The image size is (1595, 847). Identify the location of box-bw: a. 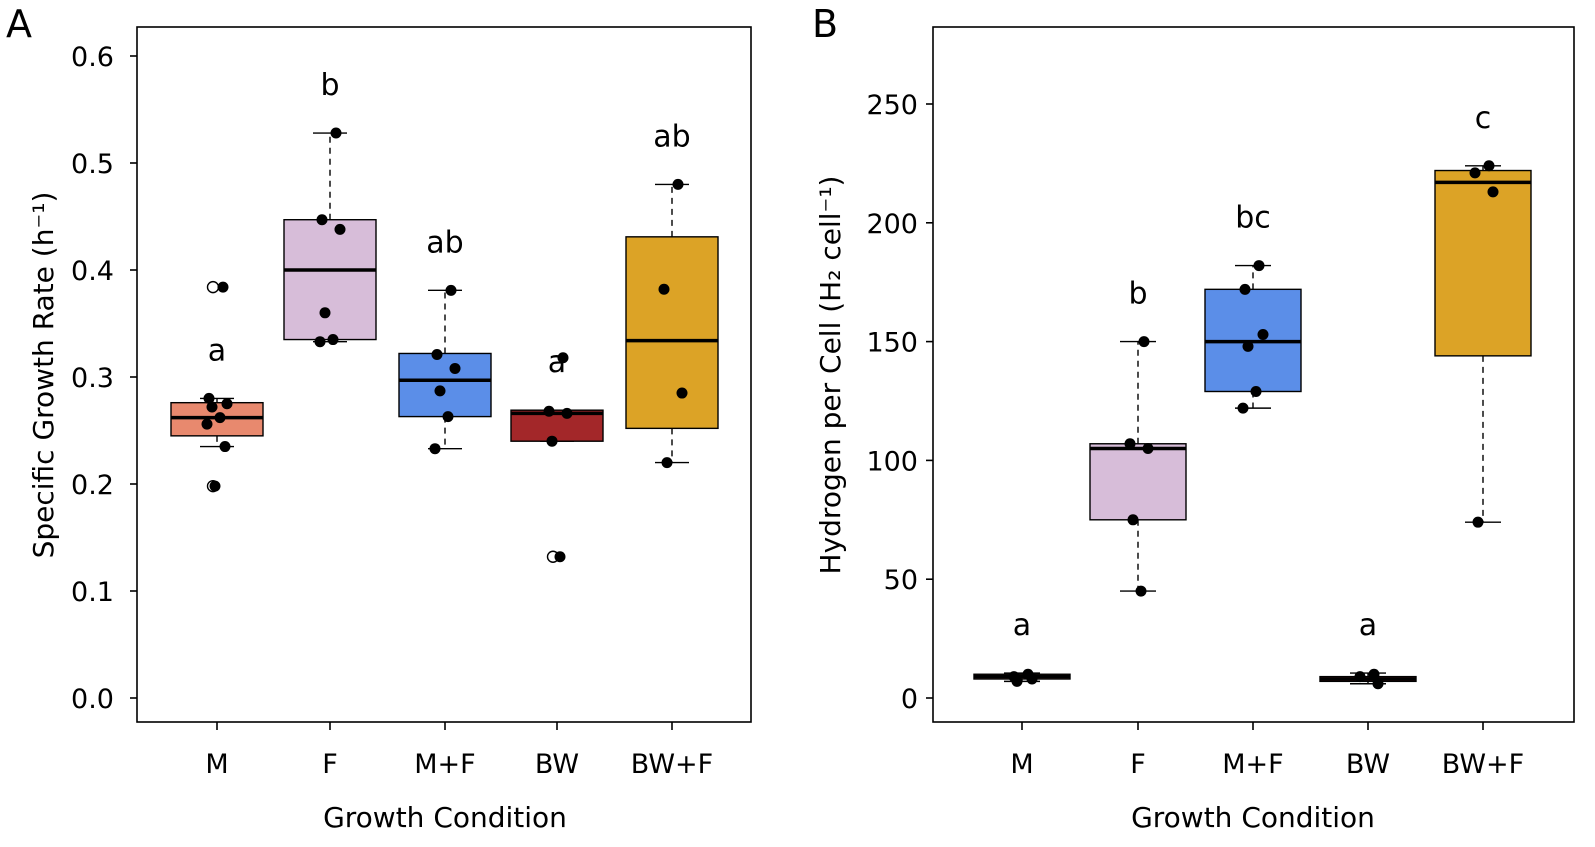
(557, 454).